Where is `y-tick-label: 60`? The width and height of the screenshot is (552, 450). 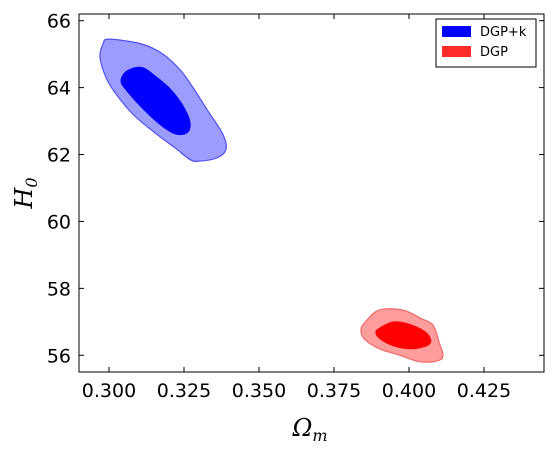 y-tick-label: 60 is located at coordinates (59, 222).